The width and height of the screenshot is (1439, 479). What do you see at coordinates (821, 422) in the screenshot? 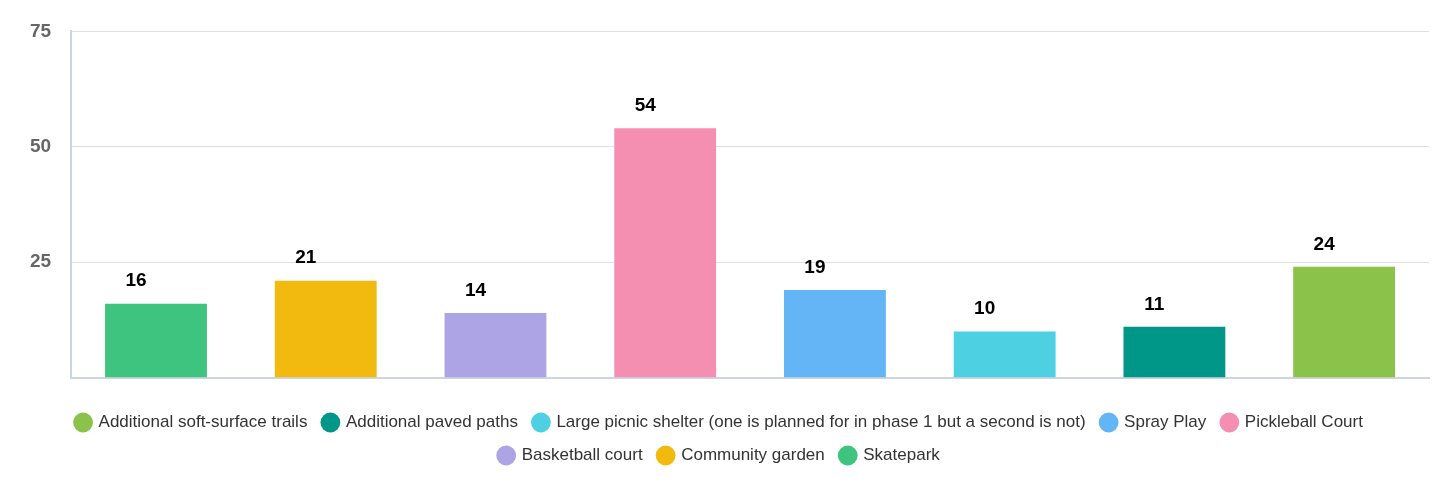
I see `legend-label: Large picnic shelter (one is planned for in phase 1 but a second is not)` at bounding box center [821, 422].